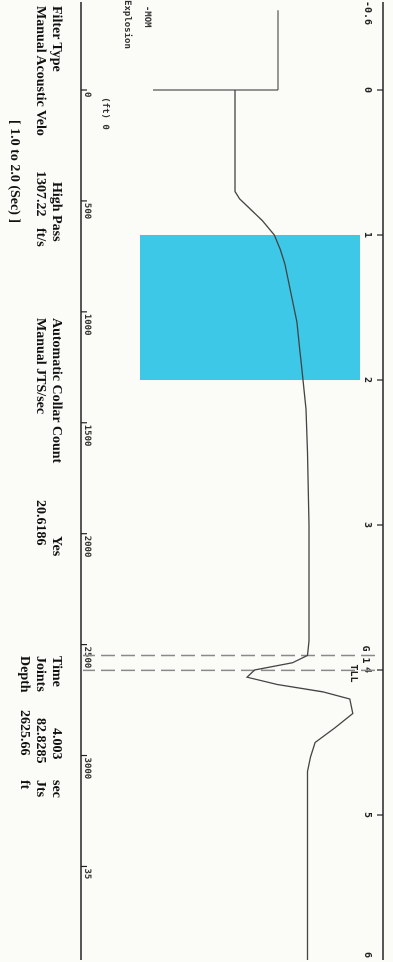  Describe the element at coordinates (56, 671) in the screenshot. I see `time-label: Time` at that location.